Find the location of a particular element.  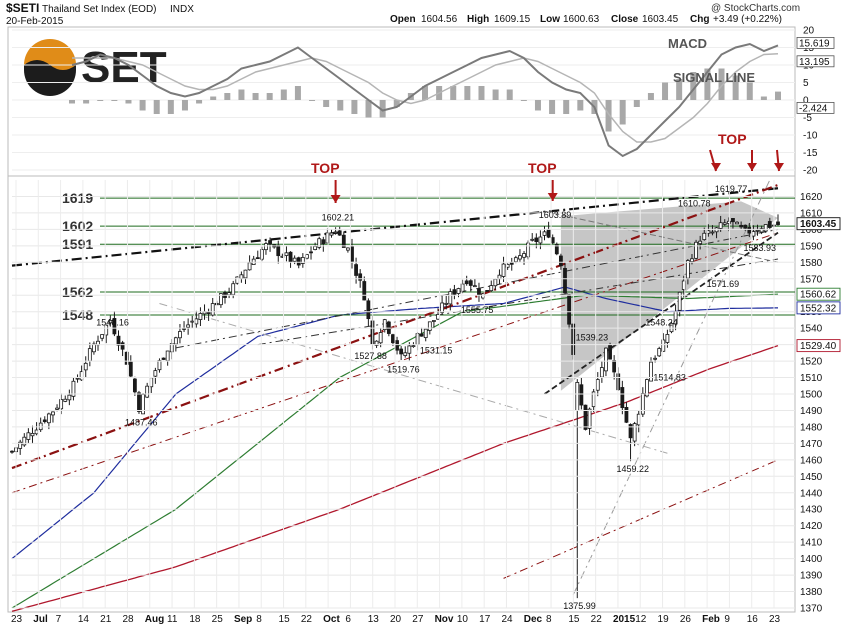

close-label: Close is located at coordinates (625, 19).